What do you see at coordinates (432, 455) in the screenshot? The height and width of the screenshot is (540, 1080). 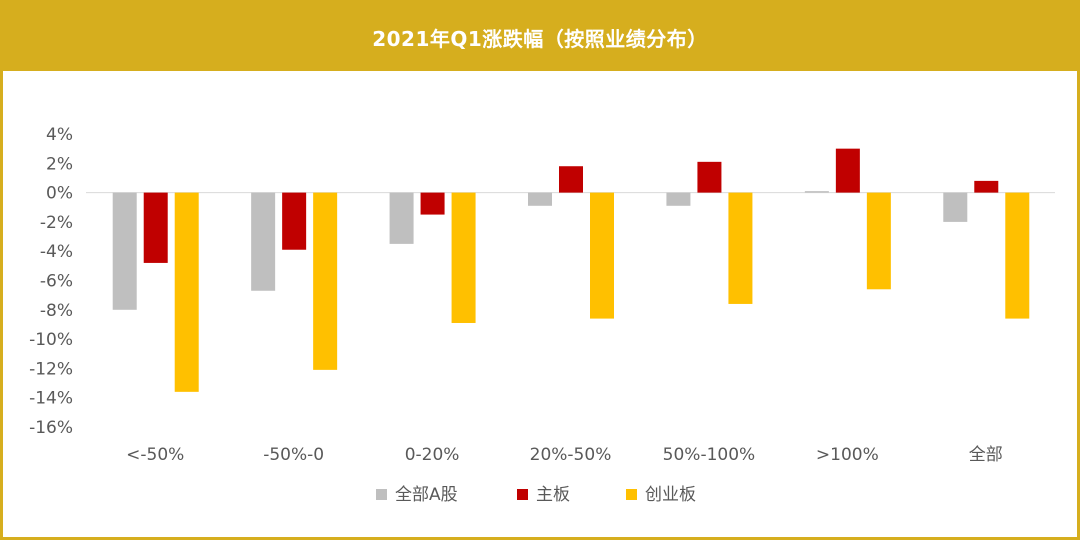 I see `x-tick-label: 0-20%` at bounding box center [432, 455].